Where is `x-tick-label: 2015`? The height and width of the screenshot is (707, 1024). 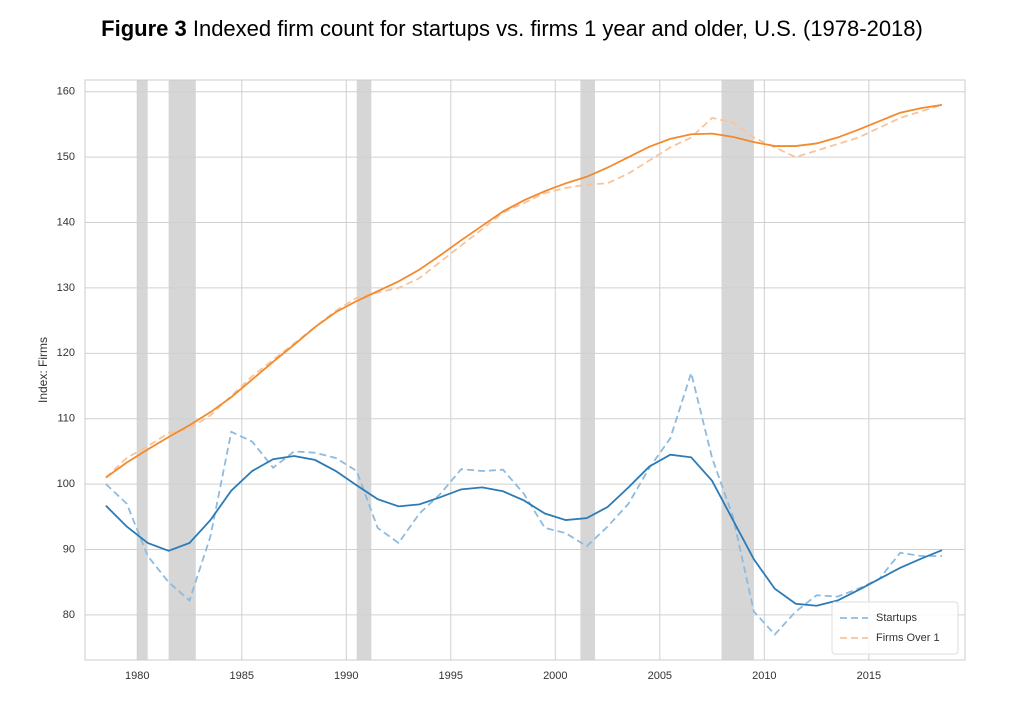 x-tick-label: 2015 is located at coordinates (869, 676).